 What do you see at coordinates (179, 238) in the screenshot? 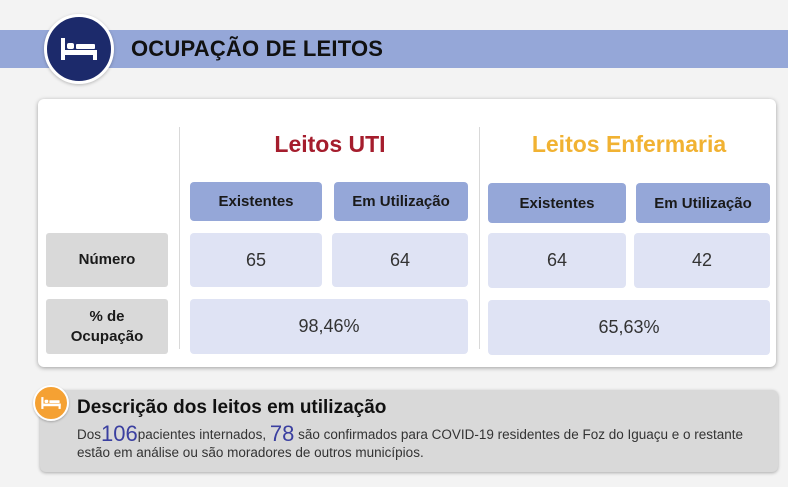
I see `divider-left` at bounding box center [179, 238].